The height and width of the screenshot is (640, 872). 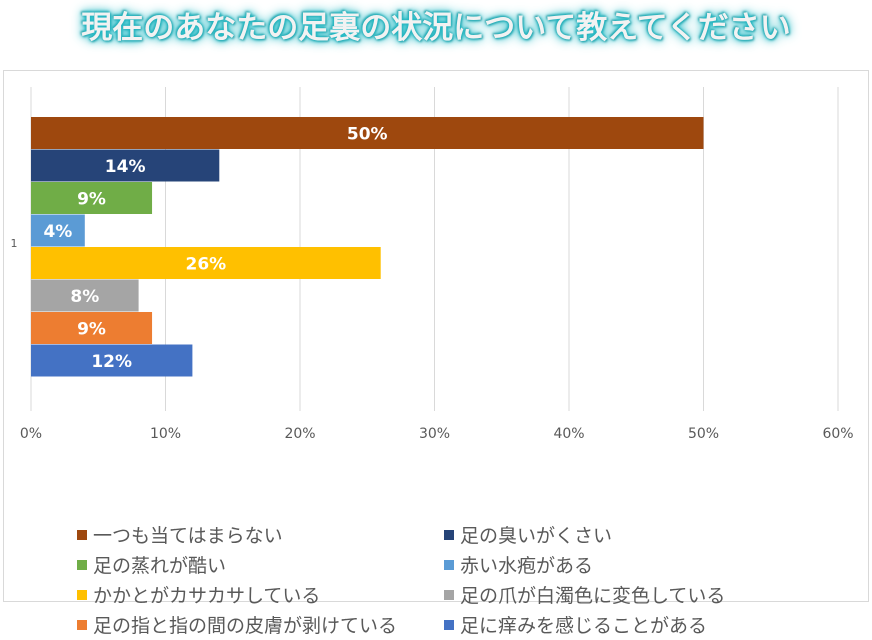 I want to click on bar-data-label: 12%, so click(x=111, y=362).